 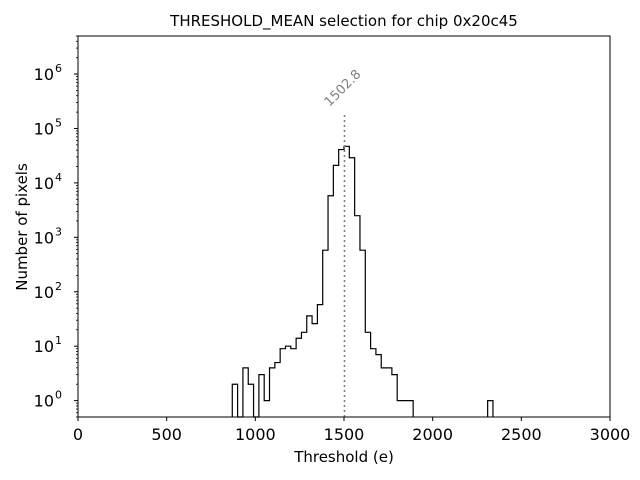 What do you see at coordinates (58, 177) in the screenshot?
I see `y-tick-exponent: 4` at bounding box center [58, 177].